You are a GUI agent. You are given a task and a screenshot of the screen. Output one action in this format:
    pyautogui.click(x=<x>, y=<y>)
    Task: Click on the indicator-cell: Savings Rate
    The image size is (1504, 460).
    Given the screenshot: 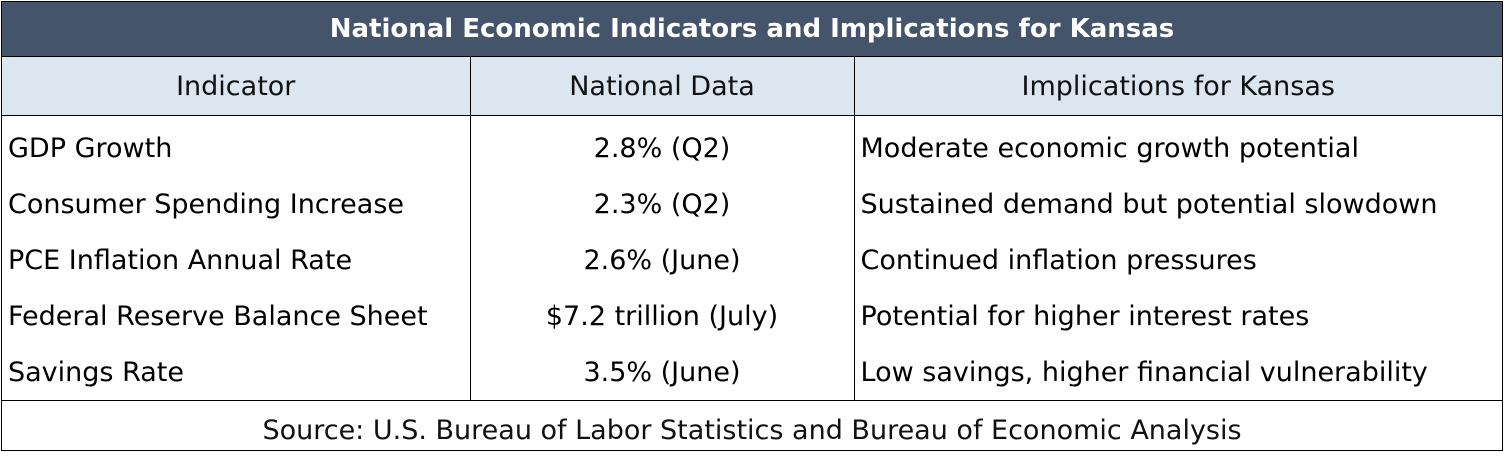 What is the action you would take?
    pyautogui.click(x=236, y=372)
    